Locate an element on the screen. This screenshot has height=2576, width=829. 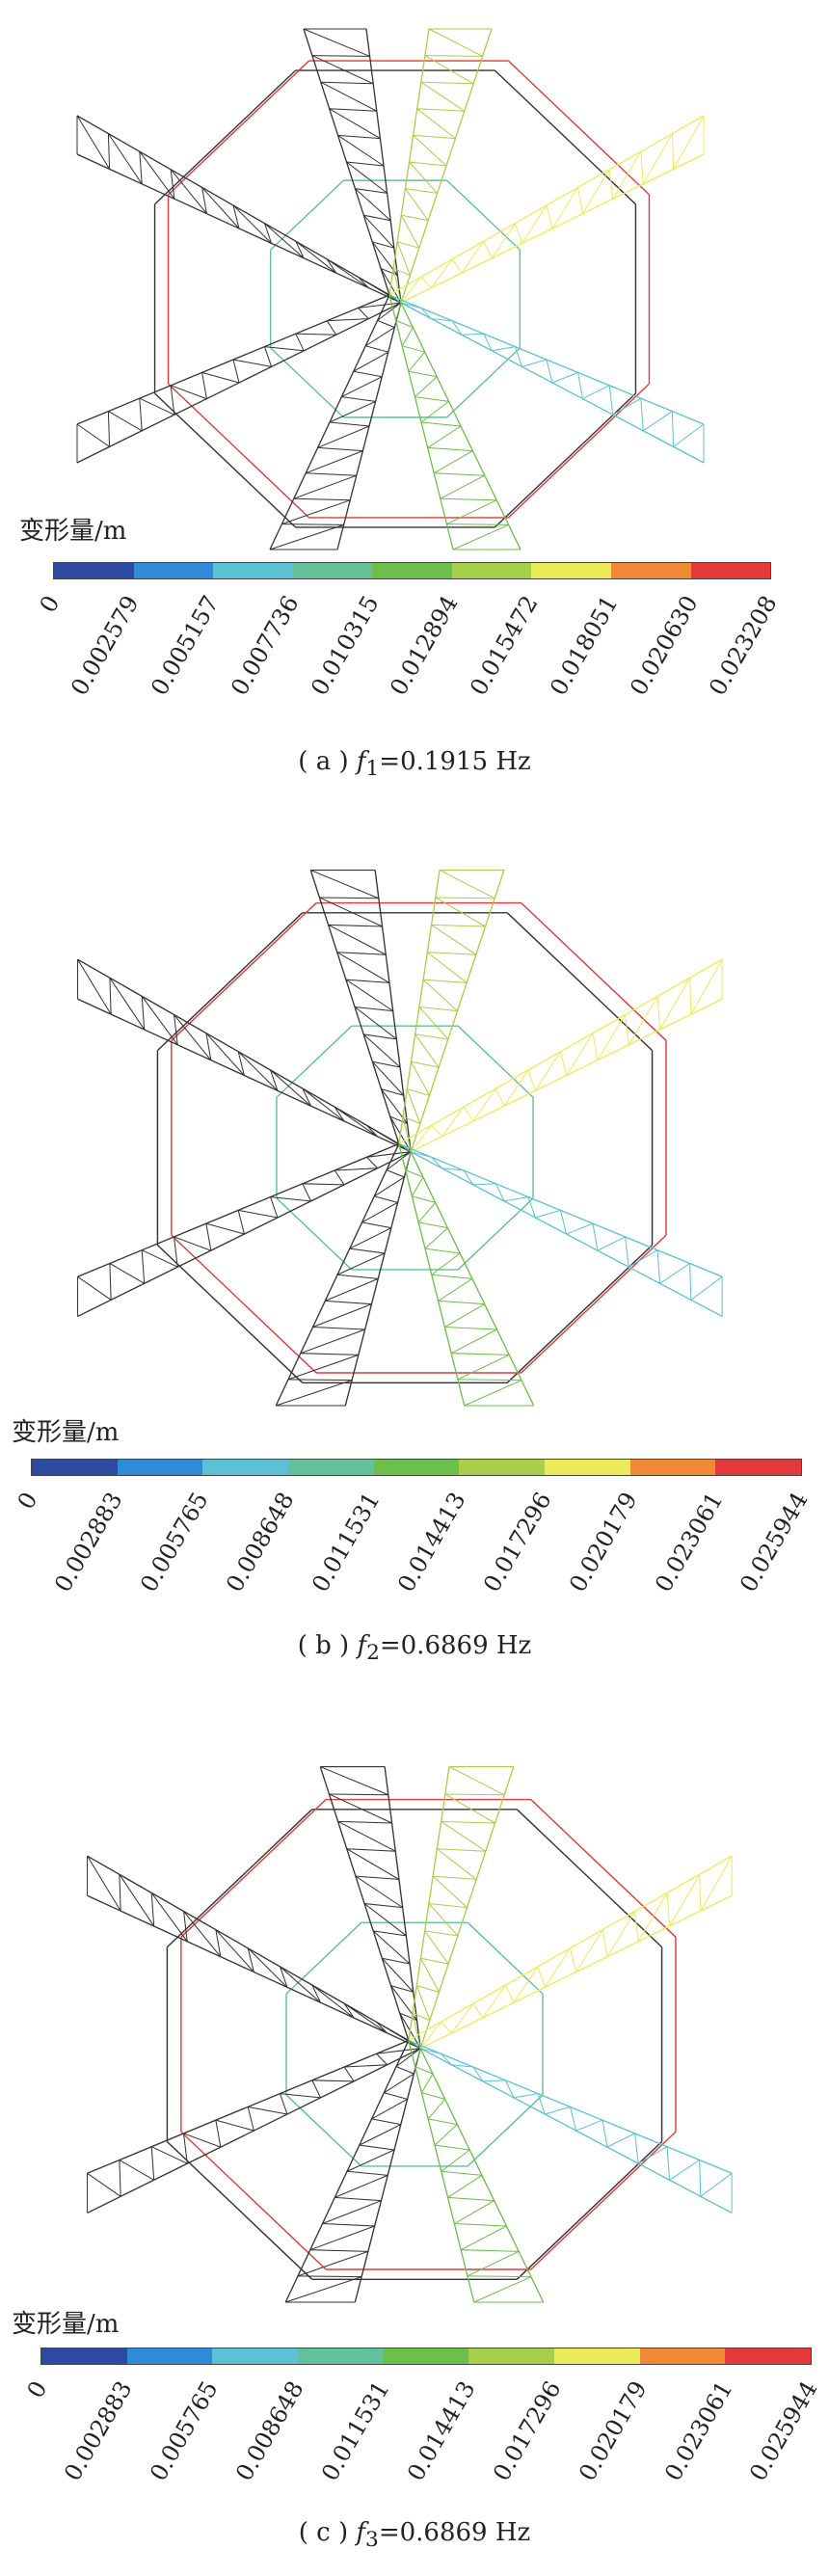
colorbar-tick-label: 0 is located at coordinates (37, 2390).